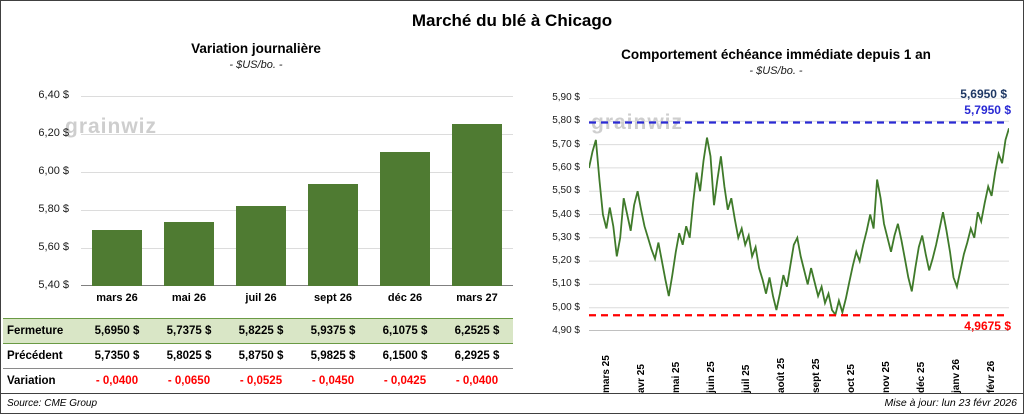 The width and height of the screenshot is (1024, 414). I want to click on x-axis-label: mars 25, so click(606, 365).